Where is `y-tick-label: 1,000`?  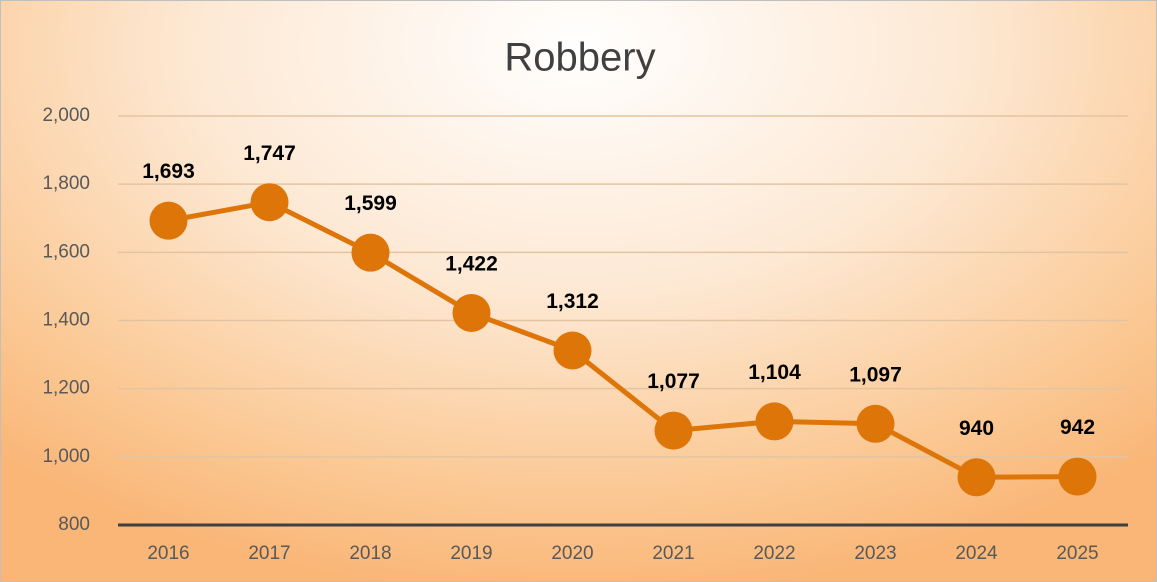
y-tick-label: 1,000 is located at coordinates (66, 456).